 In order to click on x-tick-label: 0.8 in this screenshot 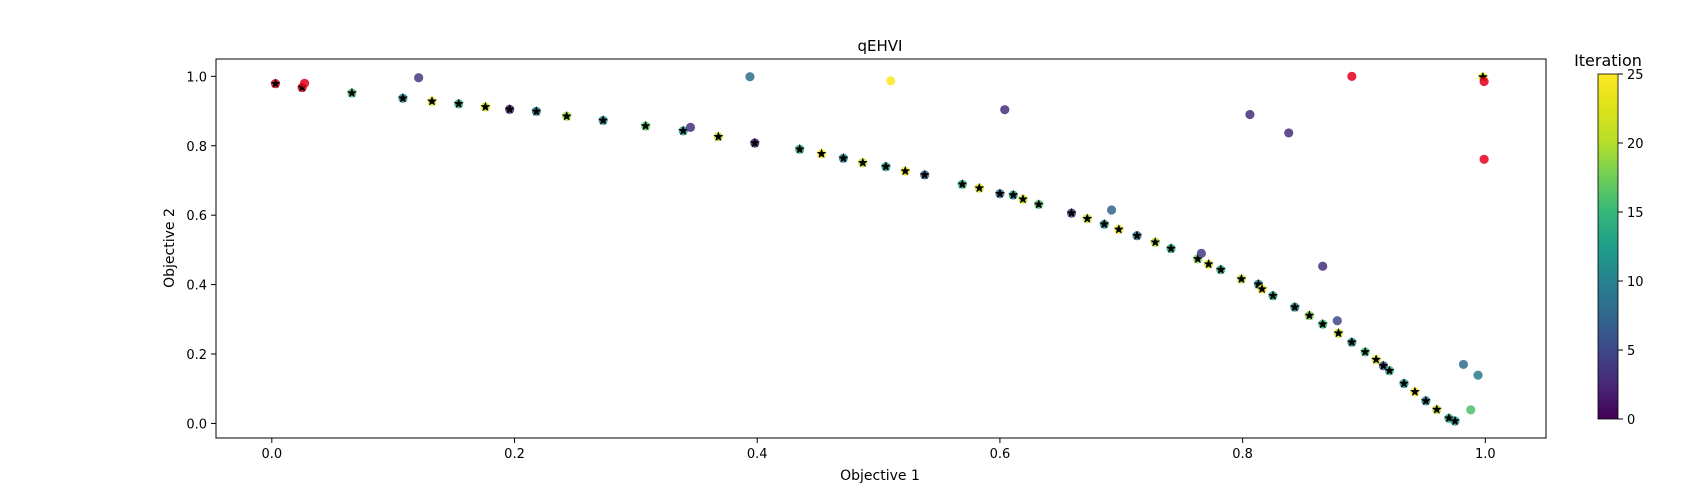, I will do `click(1242, 454)`.